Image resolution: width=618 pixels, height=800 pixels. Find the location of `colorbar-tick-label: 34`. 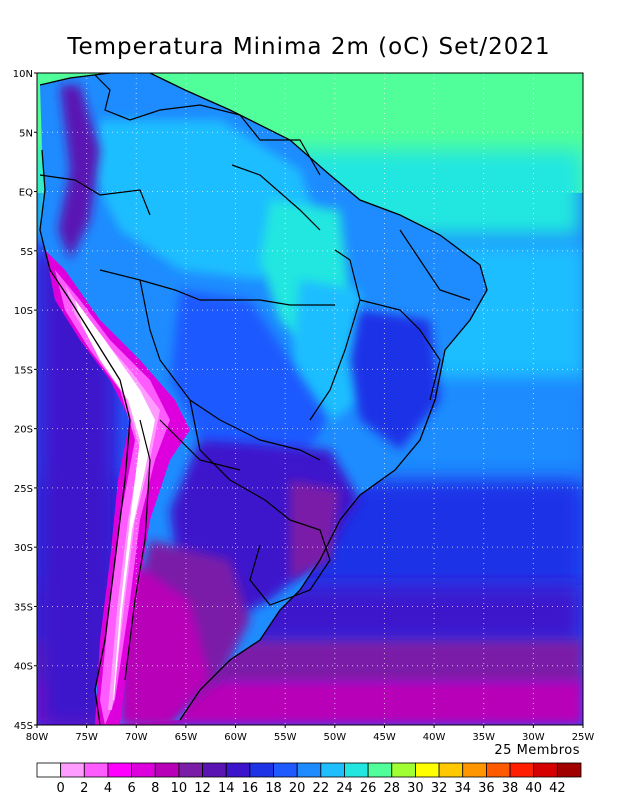

colorbar-tick-label: 34 is located at coordinates (462, 788).